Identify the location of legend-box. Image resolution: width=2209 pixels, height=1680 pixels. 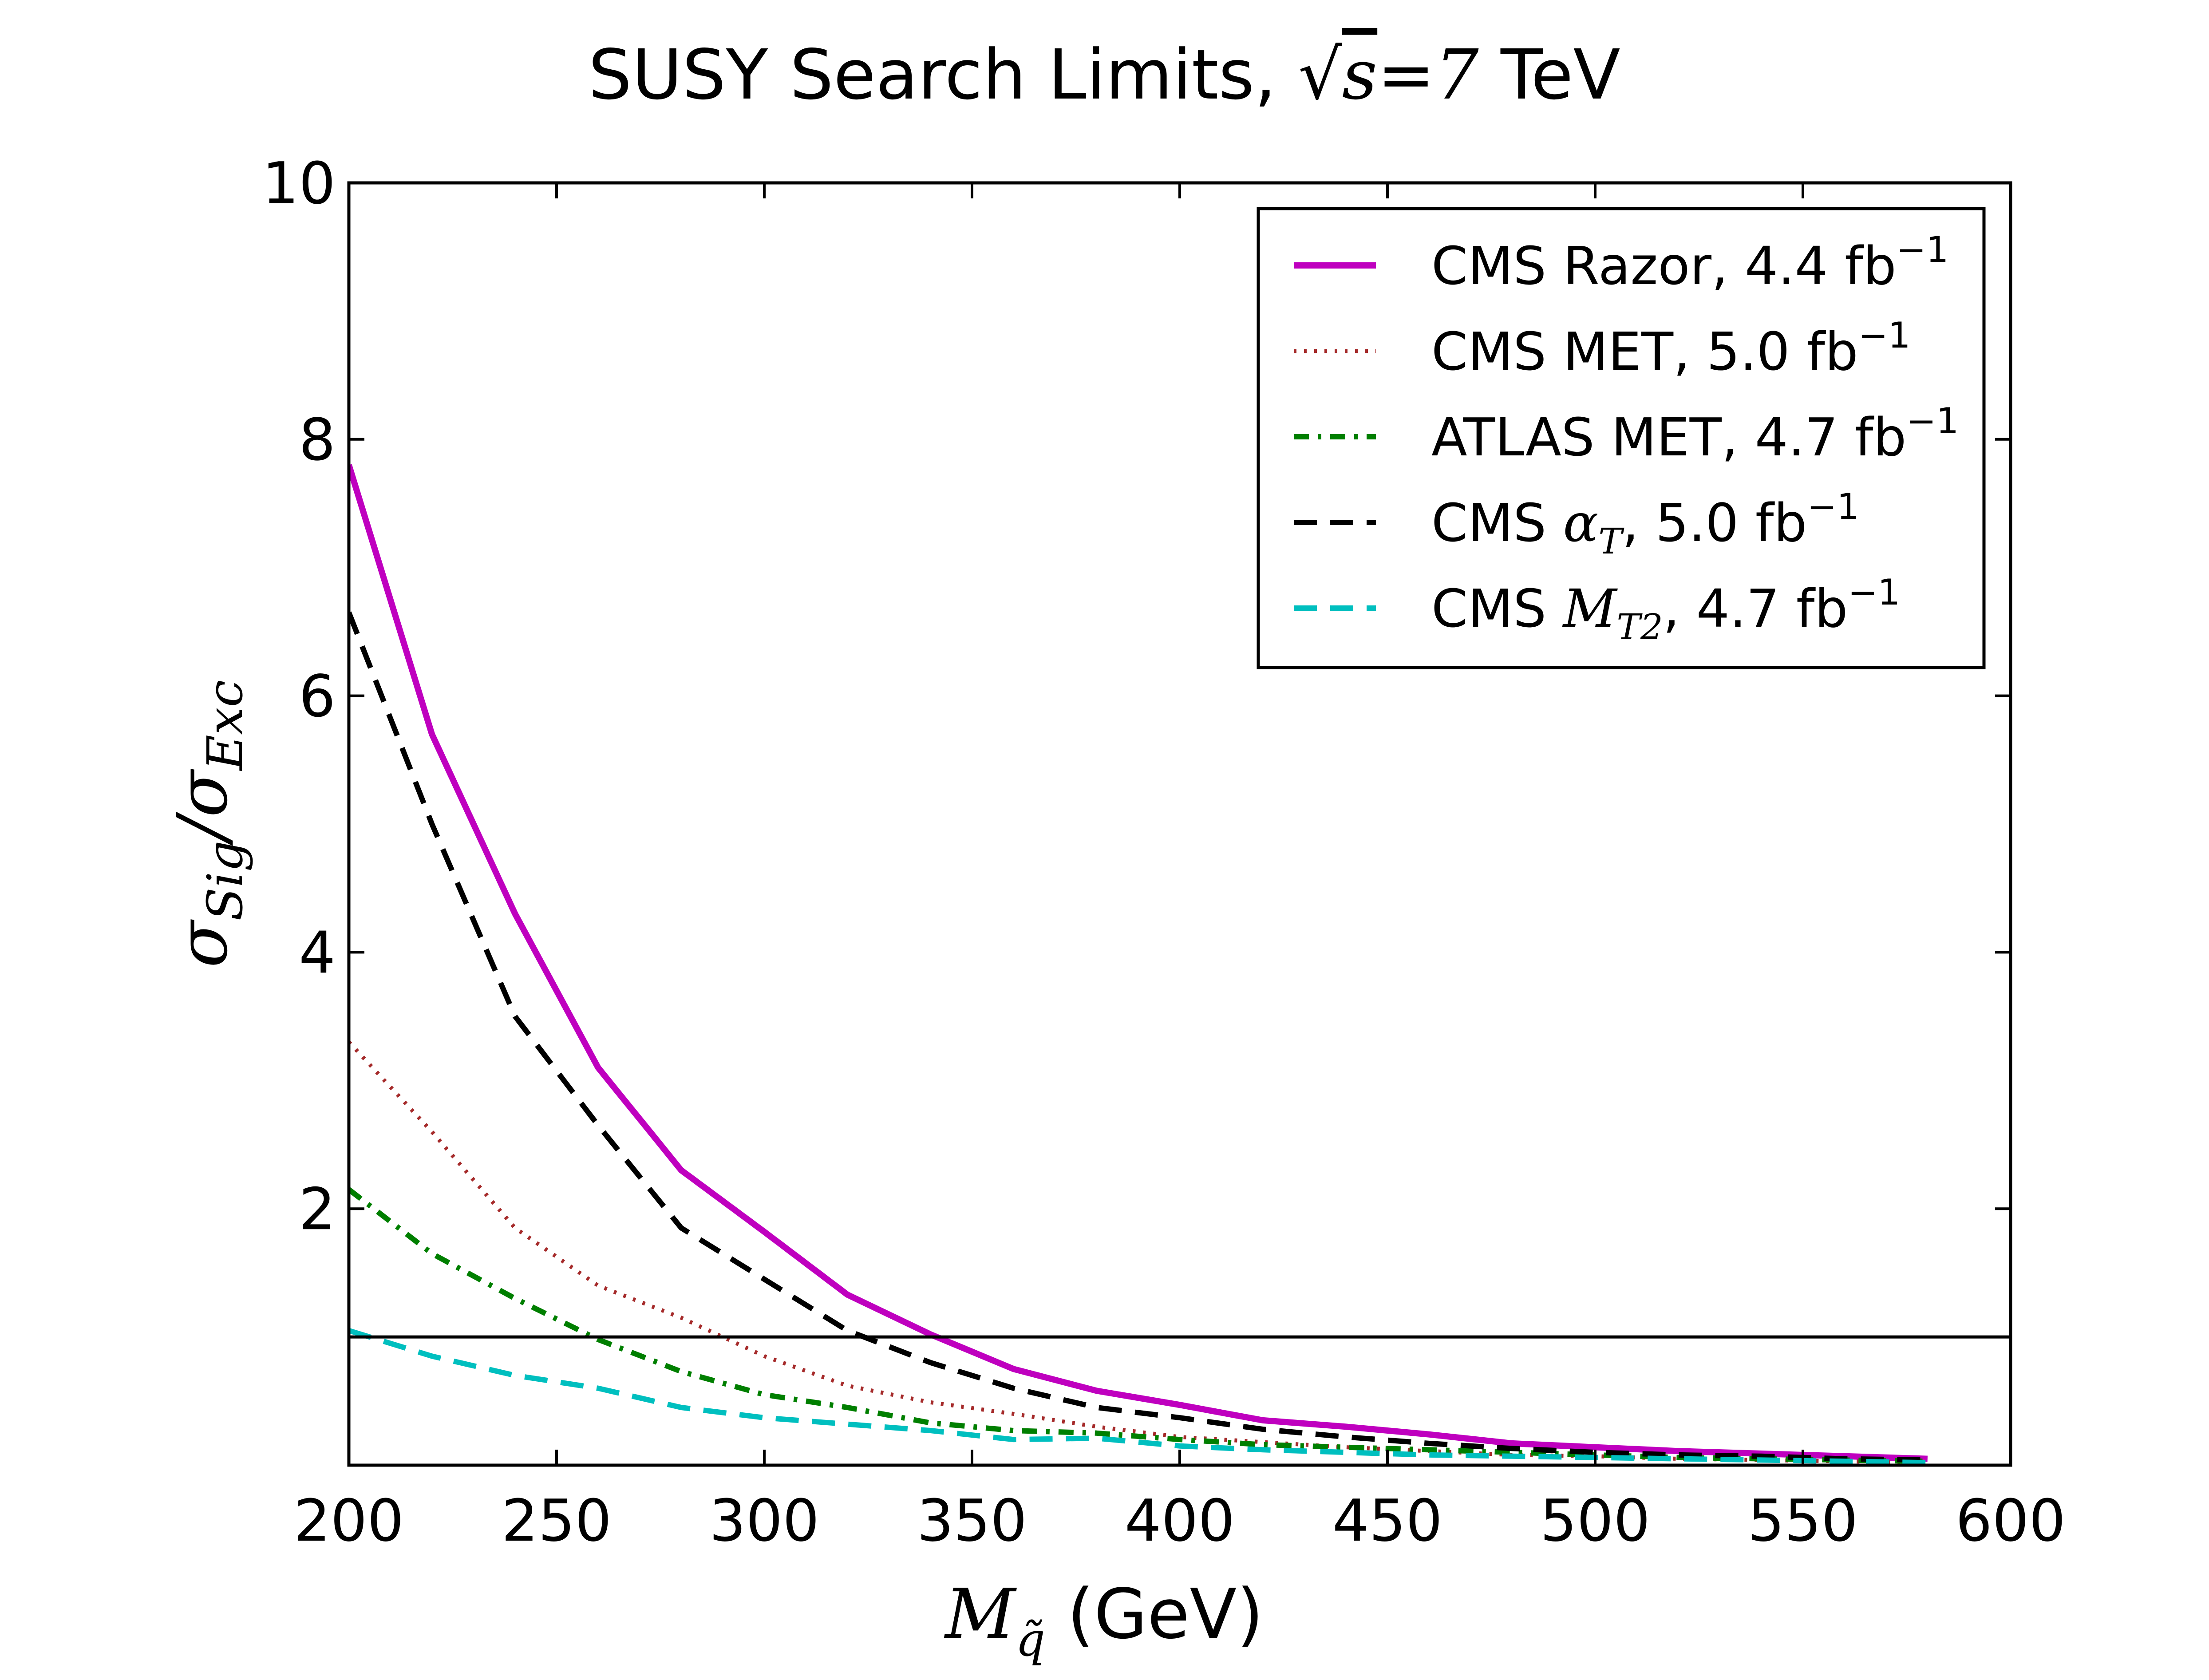
(1621, 438).